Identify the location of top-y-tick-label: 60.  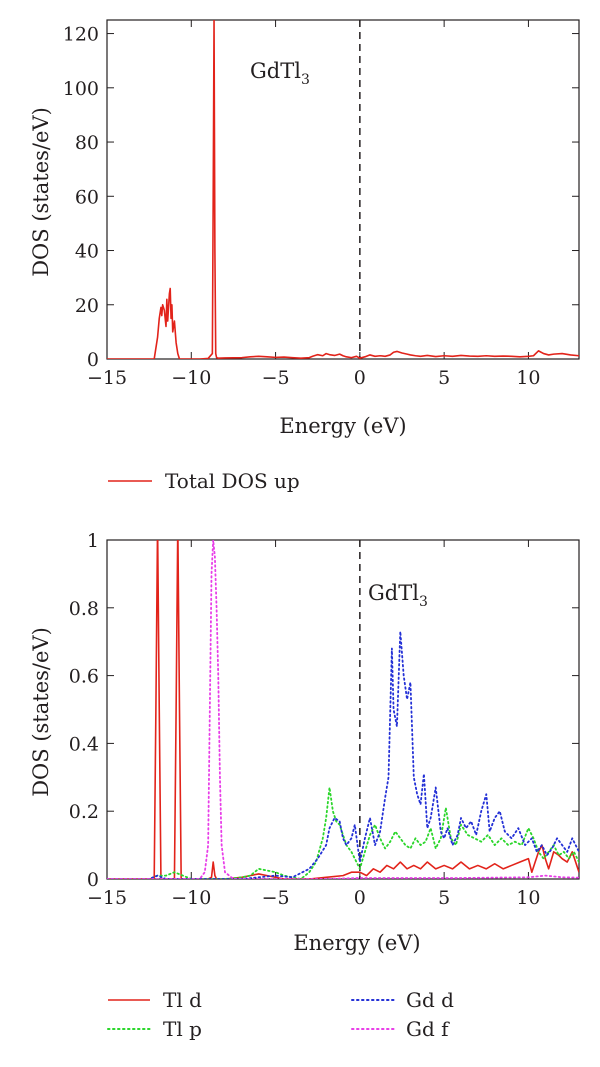
(87, 197).